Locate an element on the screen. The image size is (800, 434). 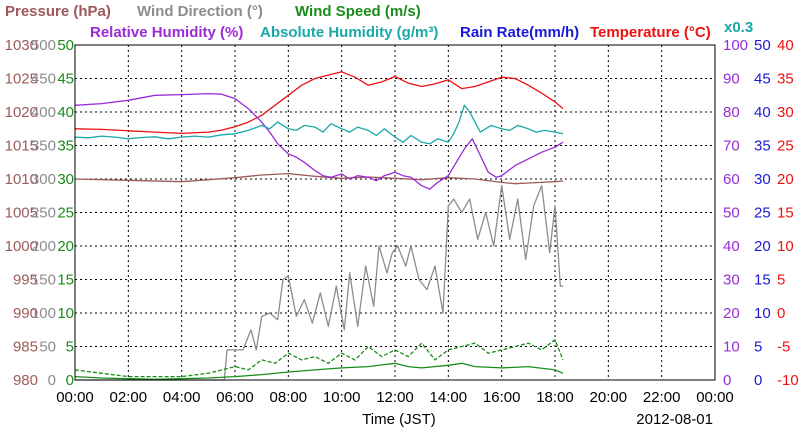
y-tick-label-rain: 50 is located at coordinates (762, 45).